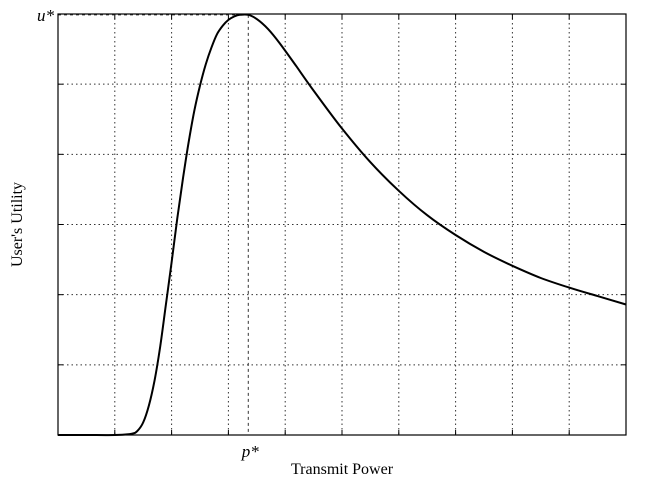  What do you see at coordinates (46, 15) in the screenshot?
I see `u-star-label: u*` at bounding box center [46, 15].